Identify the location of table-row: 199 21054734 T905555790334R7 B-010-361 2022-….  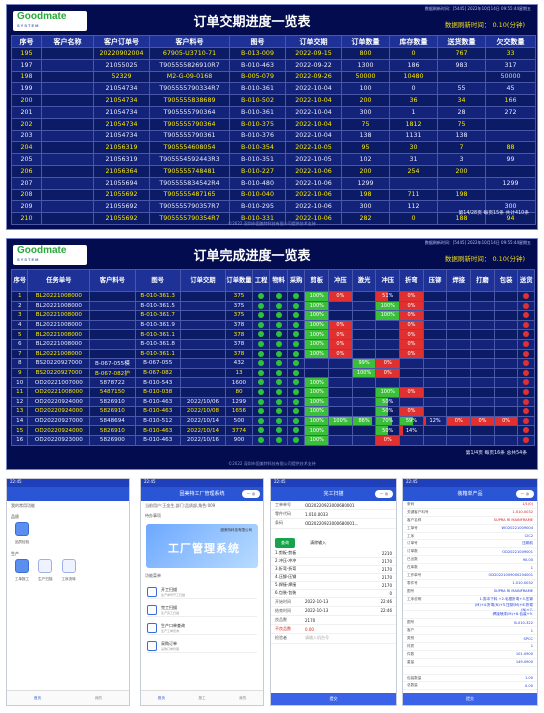
(273, 89).